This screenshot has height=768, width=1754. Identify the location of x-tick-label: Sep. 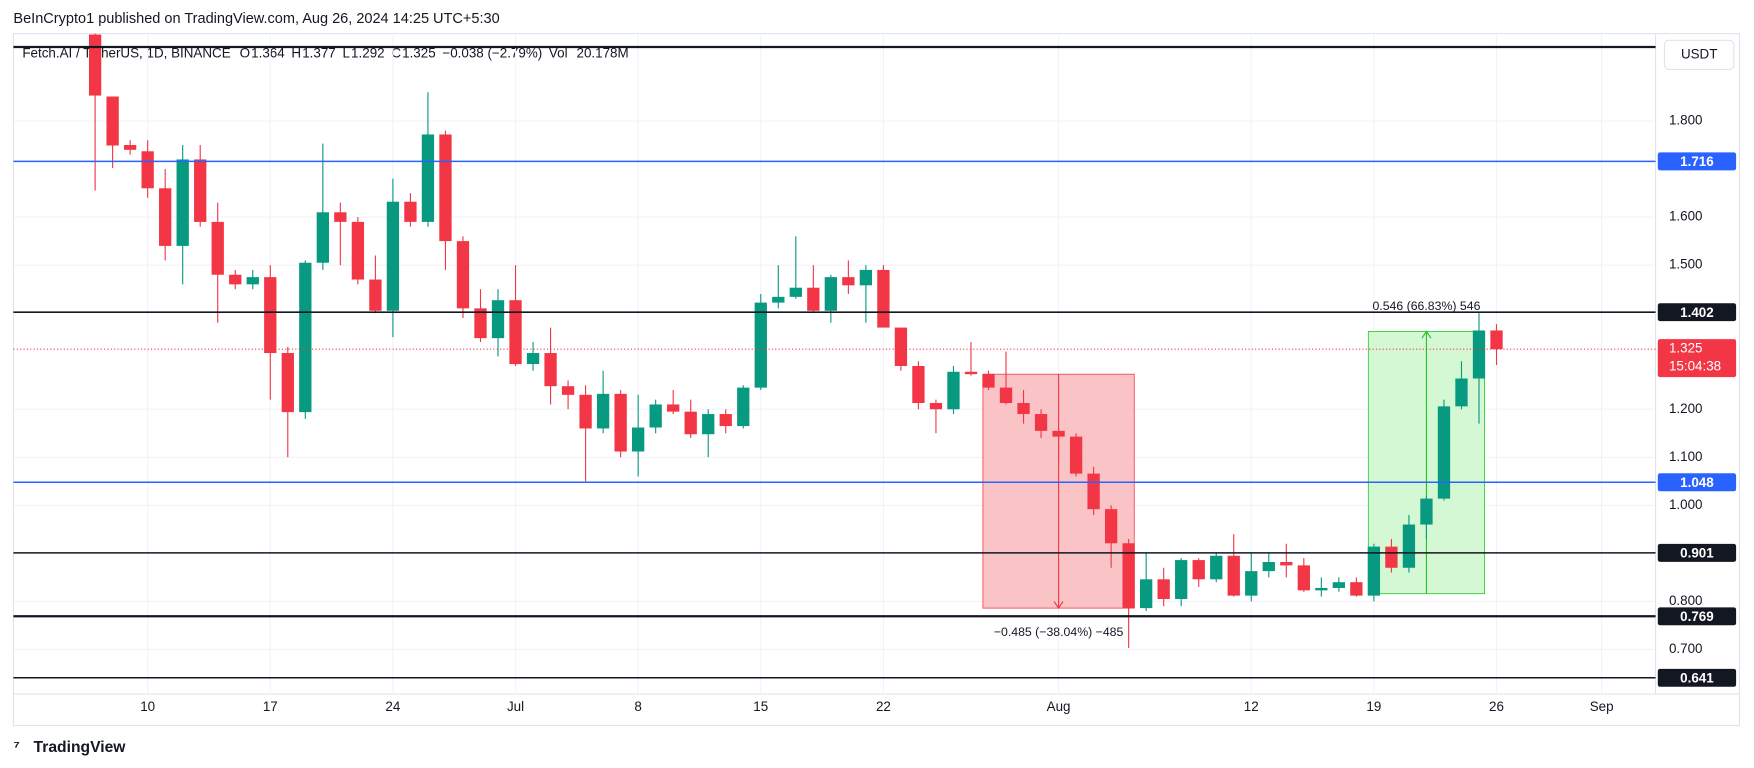
(1602, 706).